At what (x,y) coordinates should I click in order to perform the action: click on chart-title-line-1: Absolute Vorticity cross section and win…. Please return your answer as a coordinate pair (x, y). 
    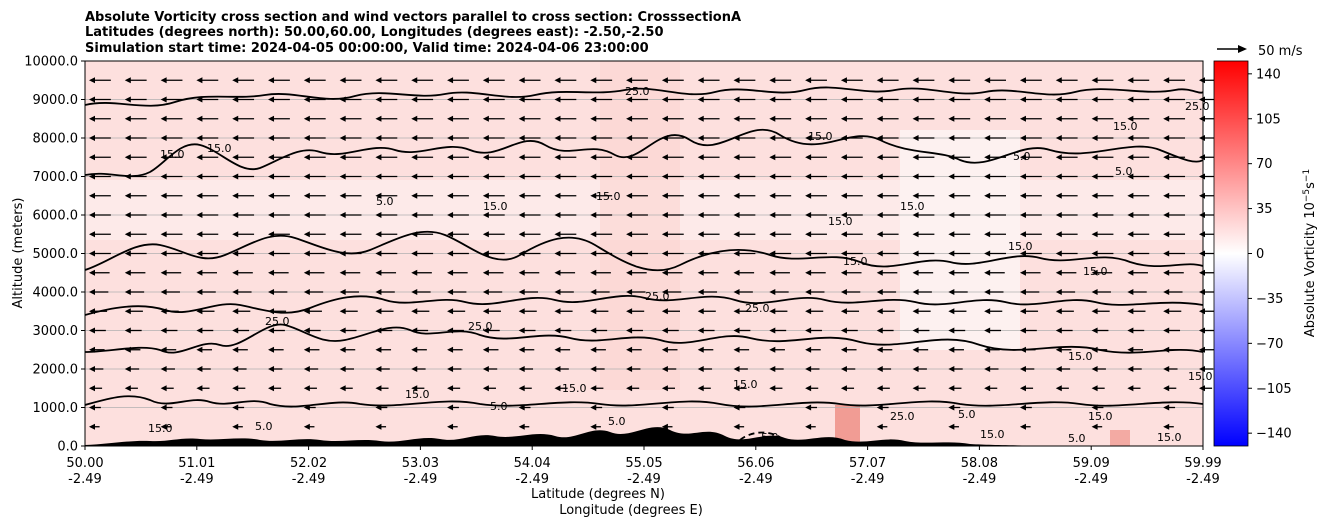
    Looking at the image, I should click on (413, 17).